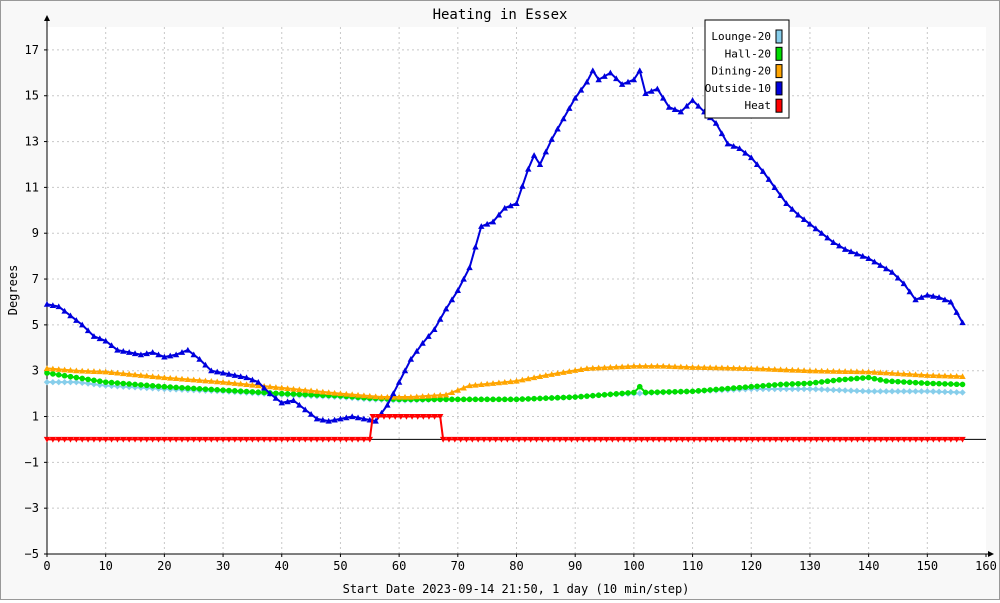 The width and height of the screenshot is (1000, 603). What do you see at coordinates (738, 88) in the screenshot?
I see `legend-label-outside-10: Outside-10` at bounding box center [738, 88].